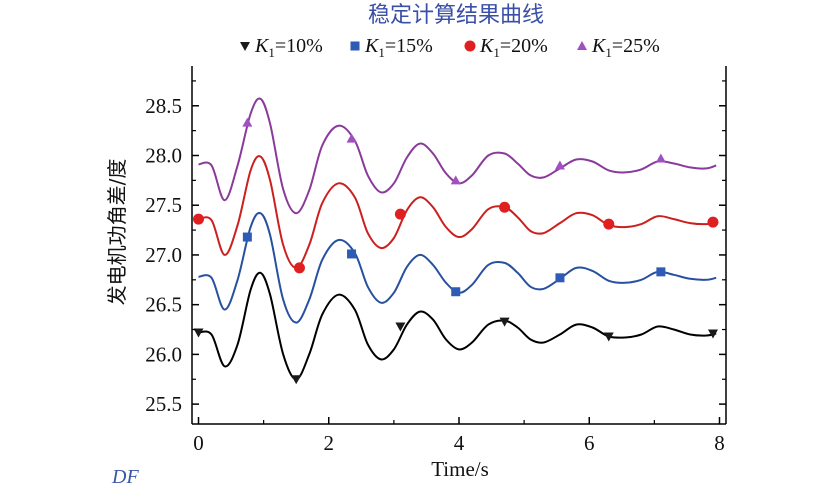  What do you see at coordinates (163, 354) in the screenshot?
I see `y-tick-label: 26.0` at bounding box center [163, 354].